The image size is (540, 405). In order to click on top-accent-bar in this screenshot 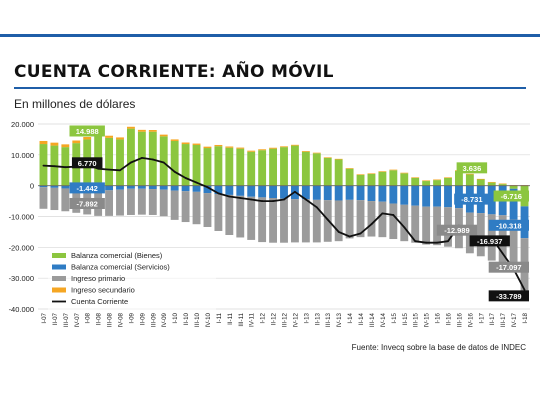, I will do `click(270, 35)`.